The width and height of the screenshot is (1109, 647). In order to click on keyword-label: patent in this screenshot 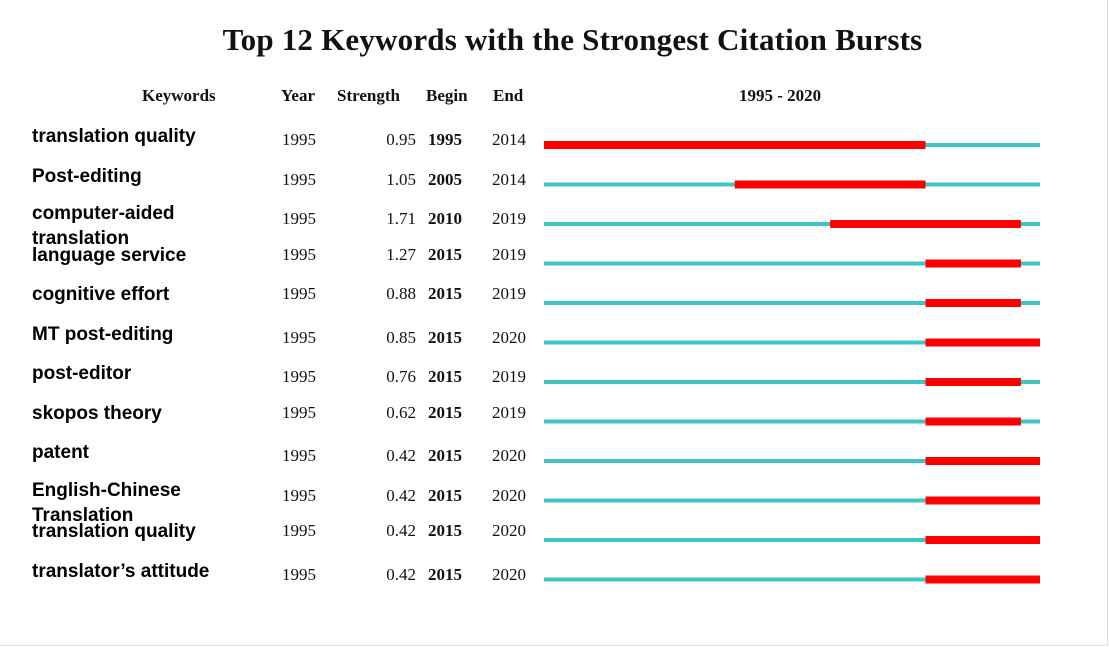, I will do `click(60, 452)`.